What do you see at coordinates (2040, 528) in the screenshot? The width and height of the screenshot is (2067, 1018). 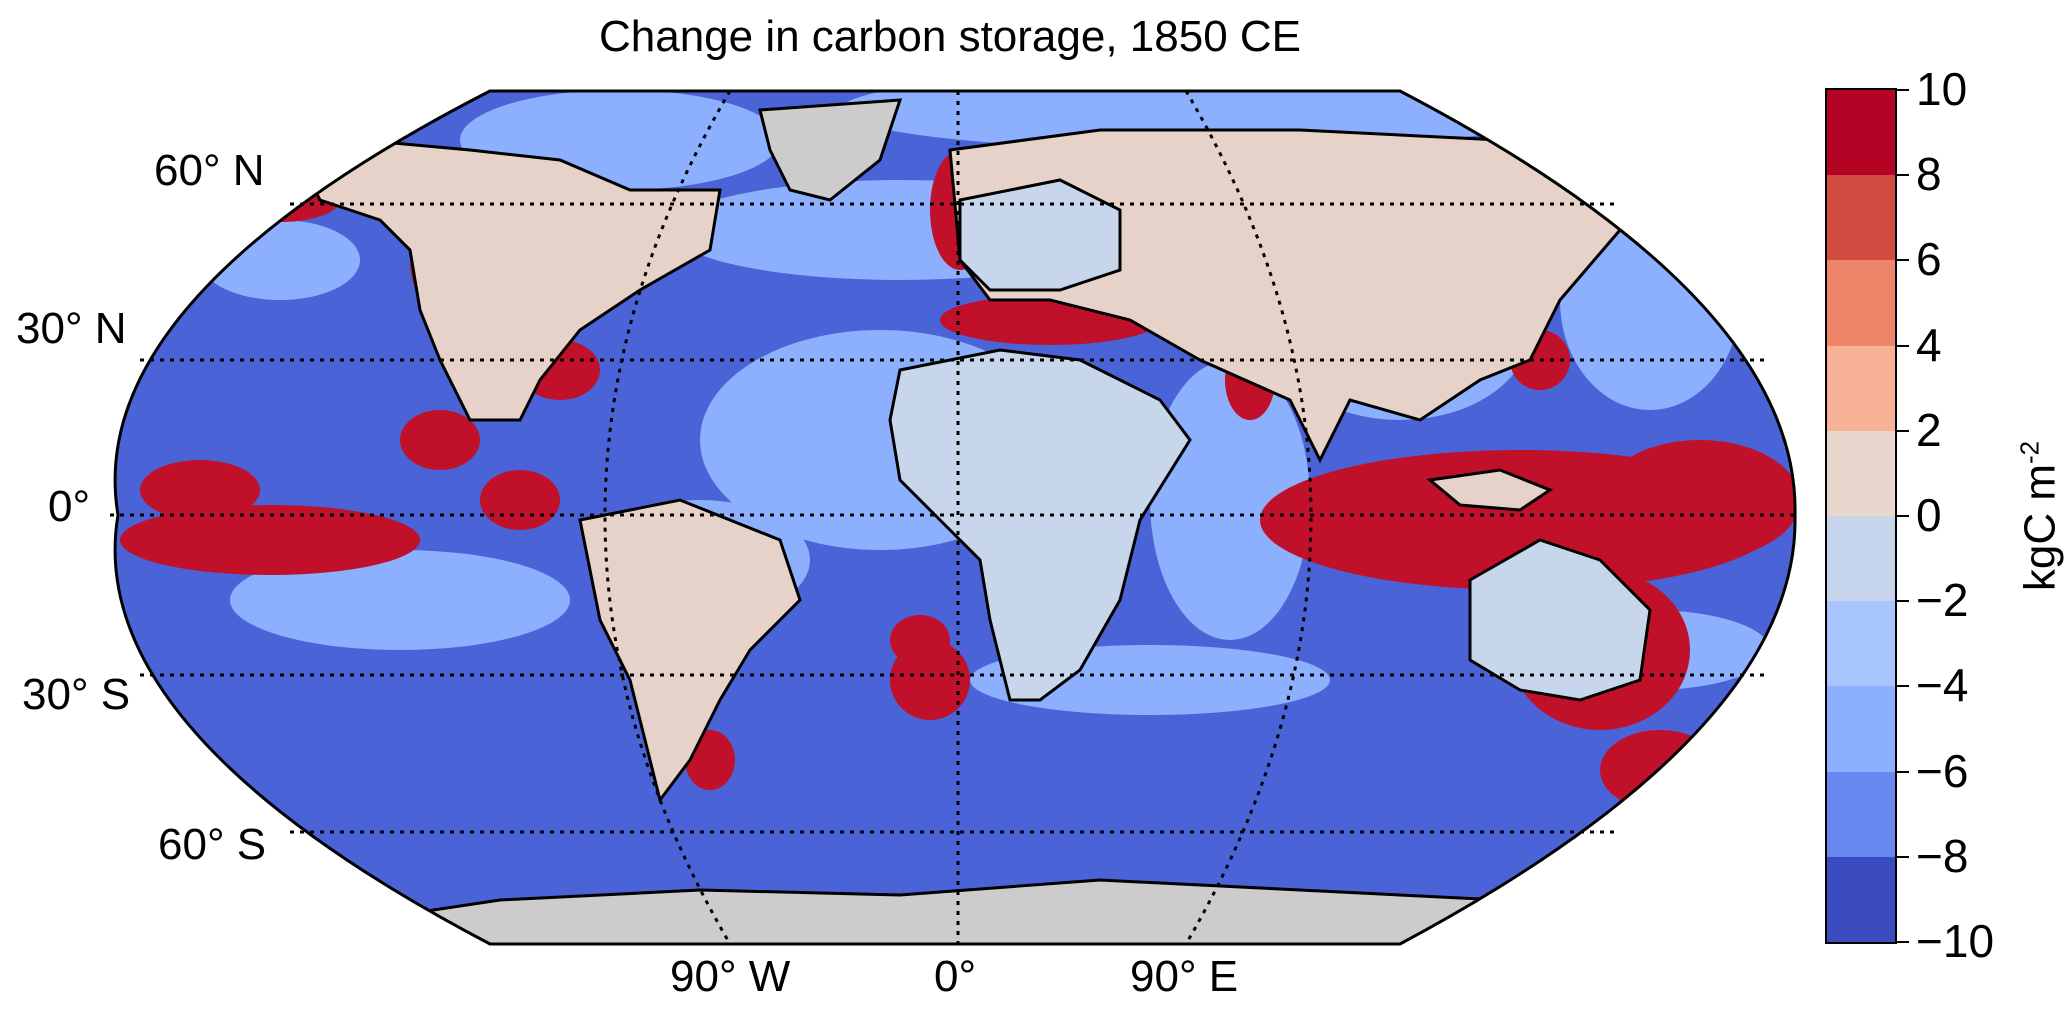 I see `colorbar-unit-text: kgC m` at bounding box center [2040, 528].